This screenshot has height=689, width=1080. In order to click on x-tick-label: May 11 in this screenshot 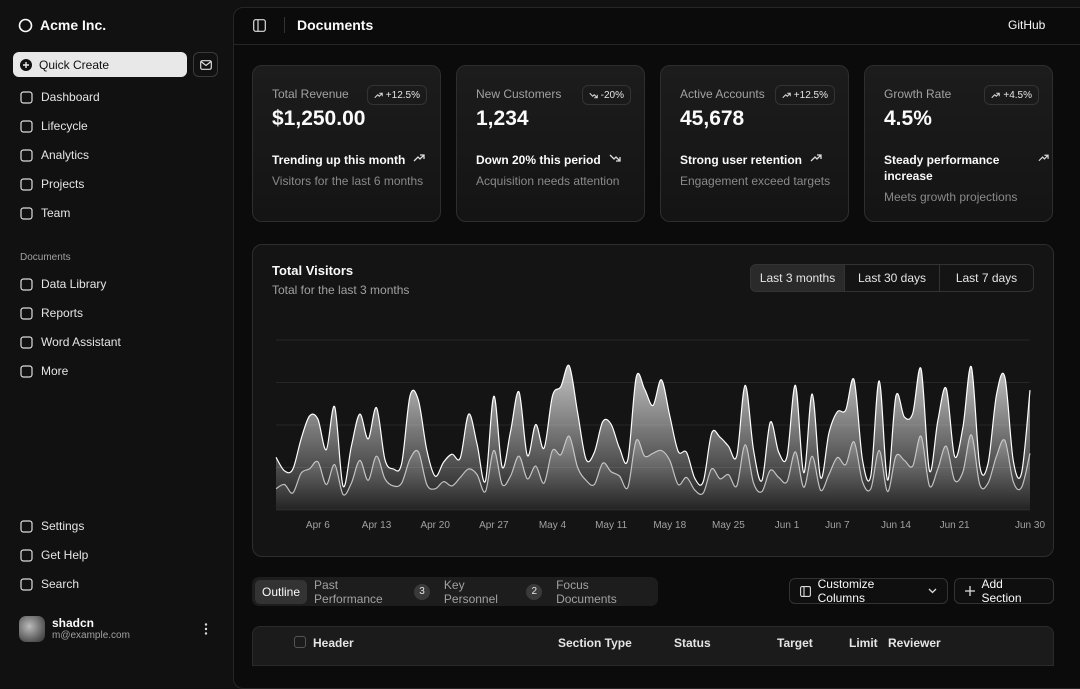, I will do `click(611, 525)`.